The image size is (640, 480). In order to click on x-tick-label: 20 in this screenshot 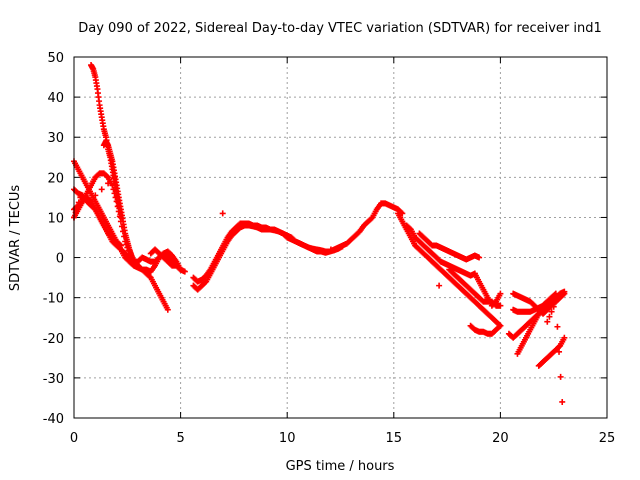, I will do `click(500, 438)`.